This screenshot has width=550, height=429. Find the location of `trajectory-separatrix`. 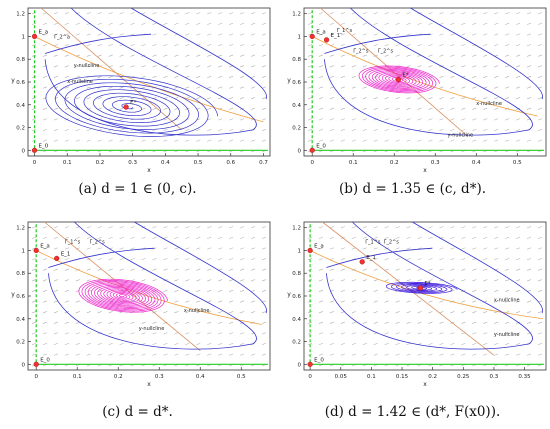

trajectory-separatrix is located at coordinates (379, 257).